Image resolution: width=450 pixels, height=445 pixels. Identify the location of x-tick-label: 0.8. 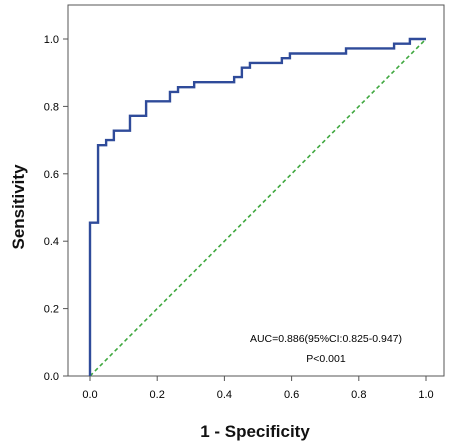
(358, 395).